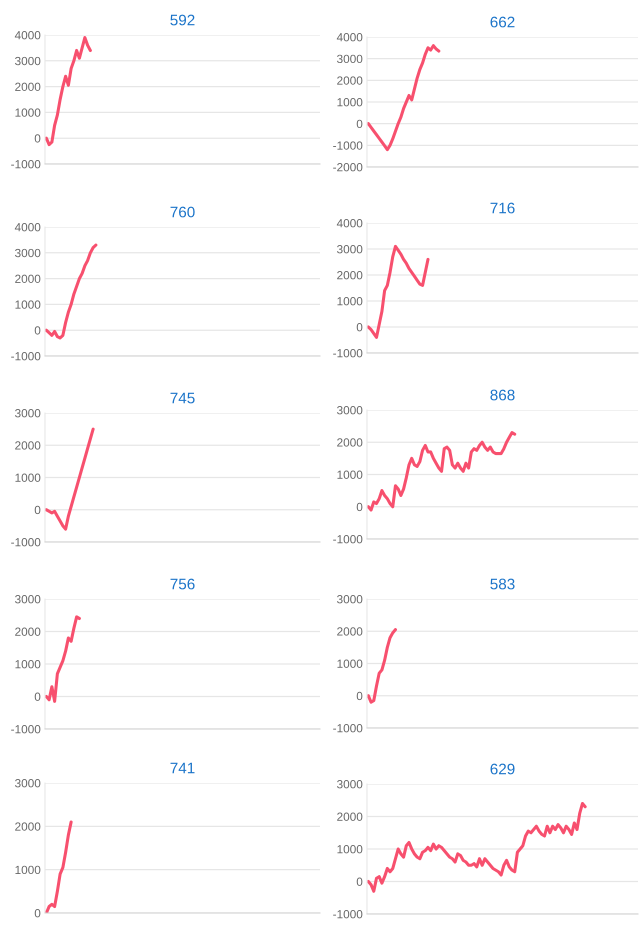  What do you see at coordinates (502, 769) in the screenshot?
I see `chart-title: 629` at bounding box center [502, 769].